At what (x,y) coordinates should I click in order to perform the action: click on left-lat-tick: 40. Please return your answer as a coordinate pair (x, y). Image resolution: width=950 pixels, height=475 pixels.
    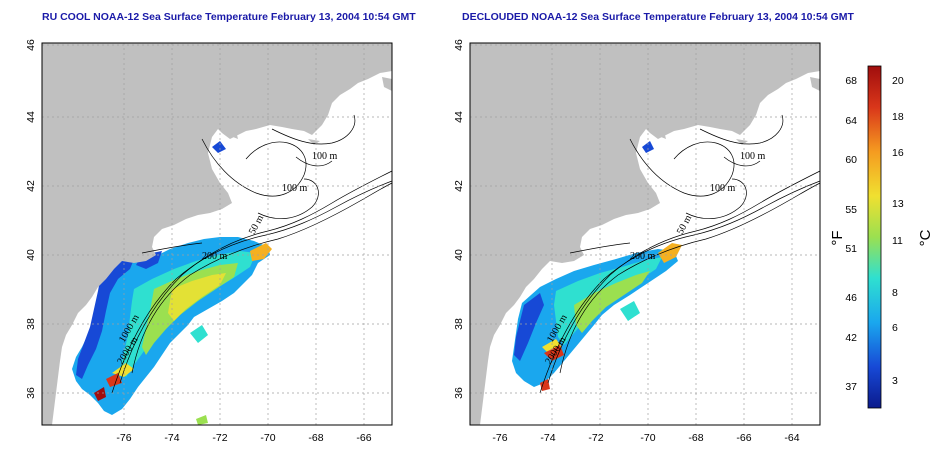
    Looking at the image, I should click on (31, 255).